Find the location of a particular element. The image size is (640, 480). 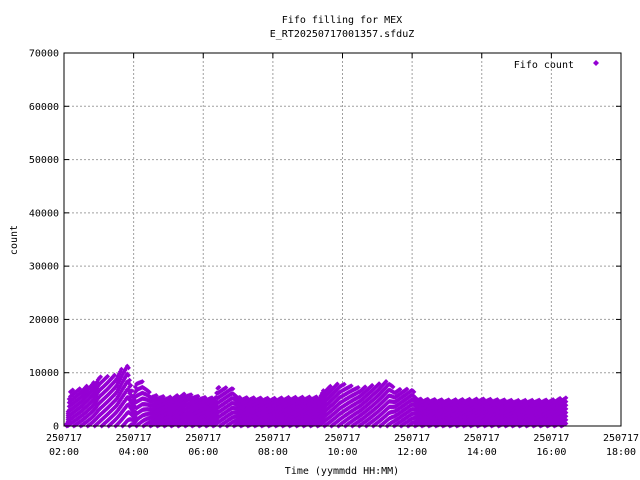

y-tick-label: 40000 is located at coordinates (44, 213).